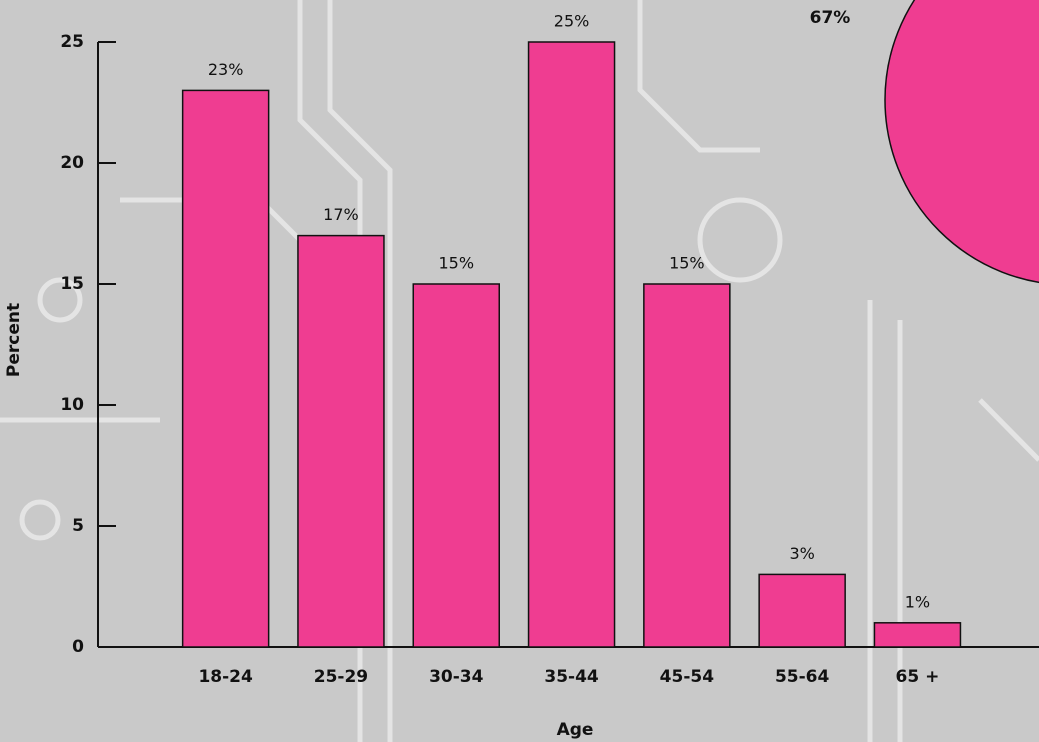 The height and width of the screenshot is (742, 1039). What do you see at coordinates (456, 677) in the screenshot?
I see `x-tick-label: 30-34` at bounding box center [456, 677].